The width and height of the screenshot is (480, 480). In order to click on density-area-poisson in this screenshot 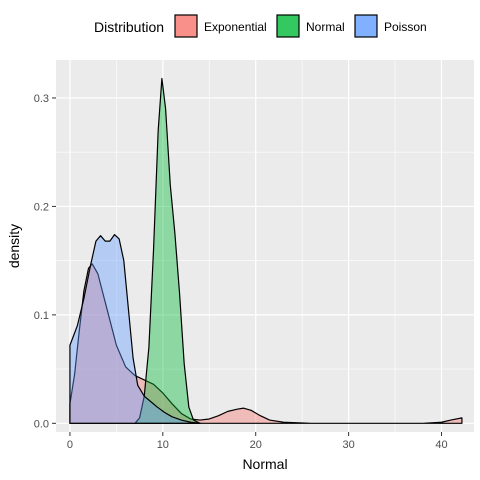, I will do `click(135, 329)`.